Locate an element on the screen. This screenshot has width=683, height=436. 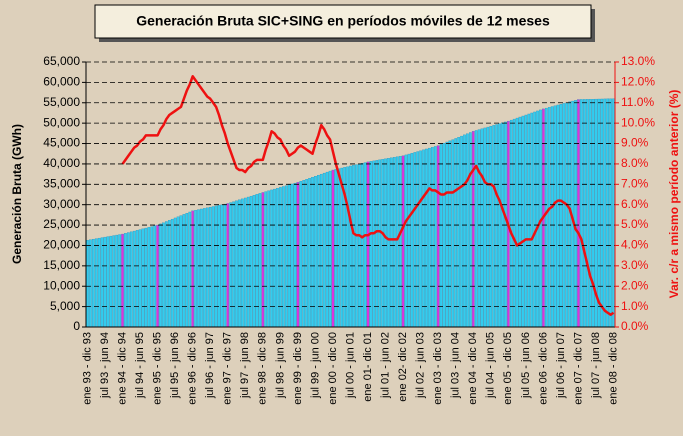
y-tick-label: 30,000 is located at coordinates (61, 204).